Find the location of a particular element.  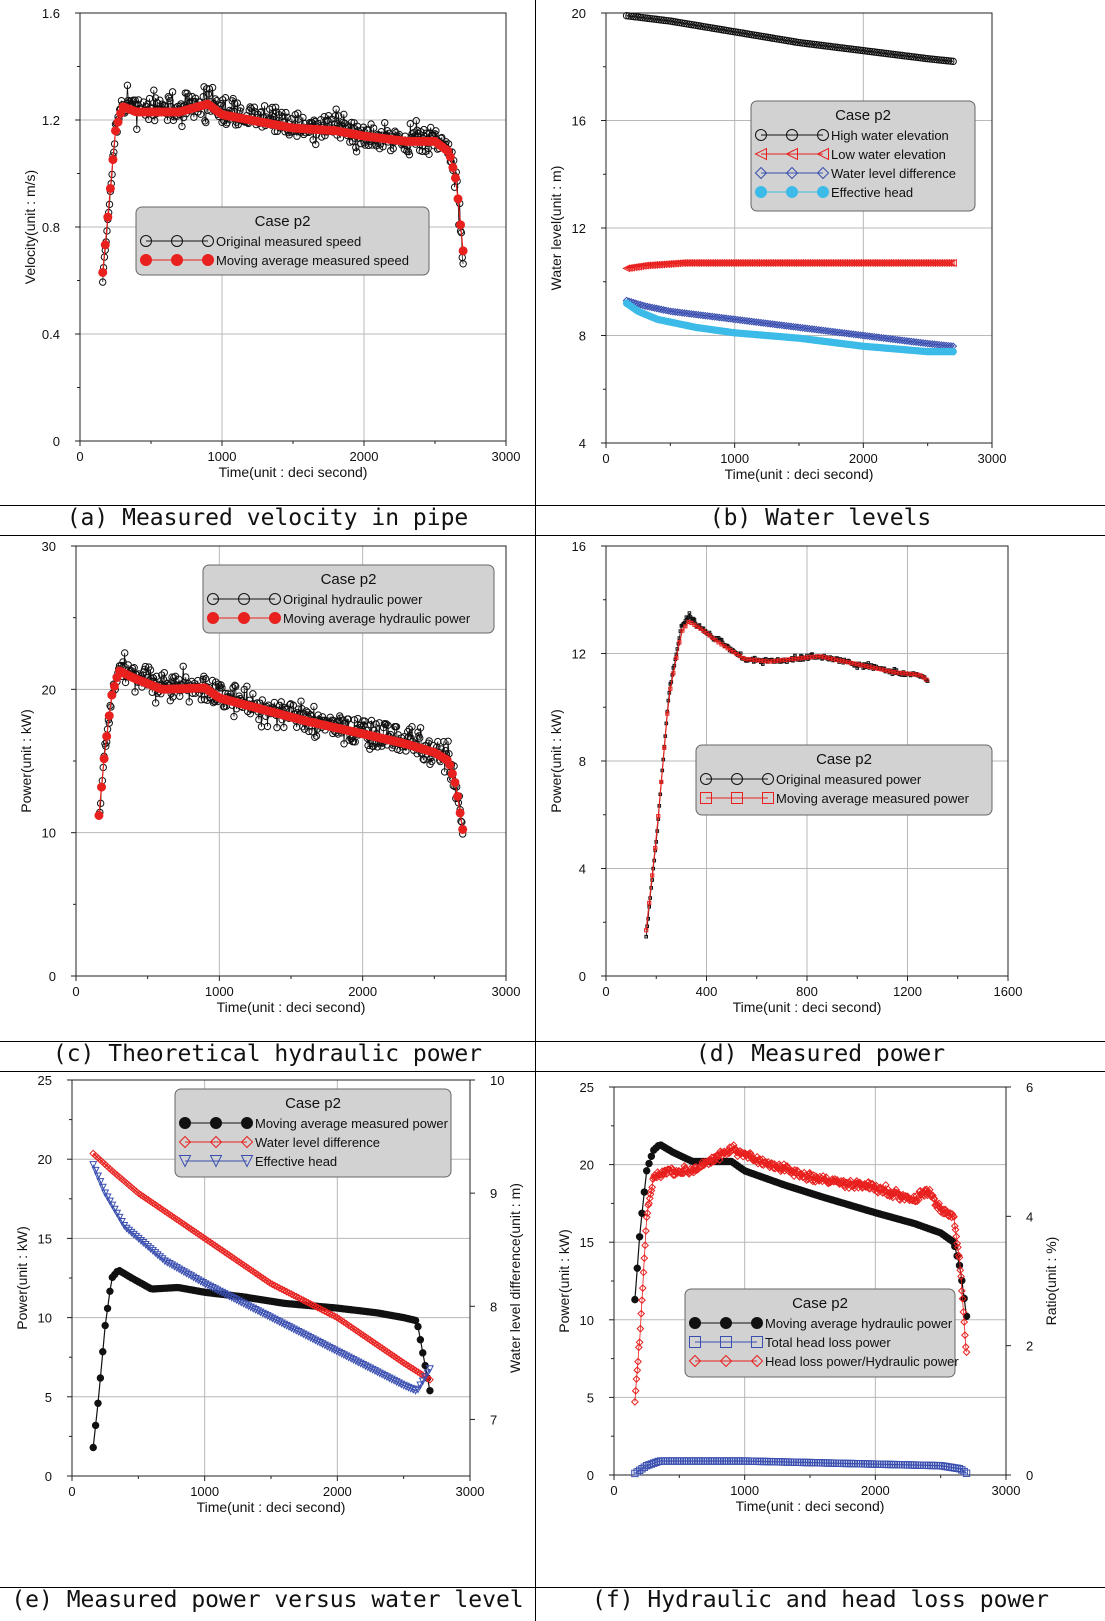

axis-ticks: 0 1000 2000 3000 4 8 12 16 20 is located at coordinates (789, 236).